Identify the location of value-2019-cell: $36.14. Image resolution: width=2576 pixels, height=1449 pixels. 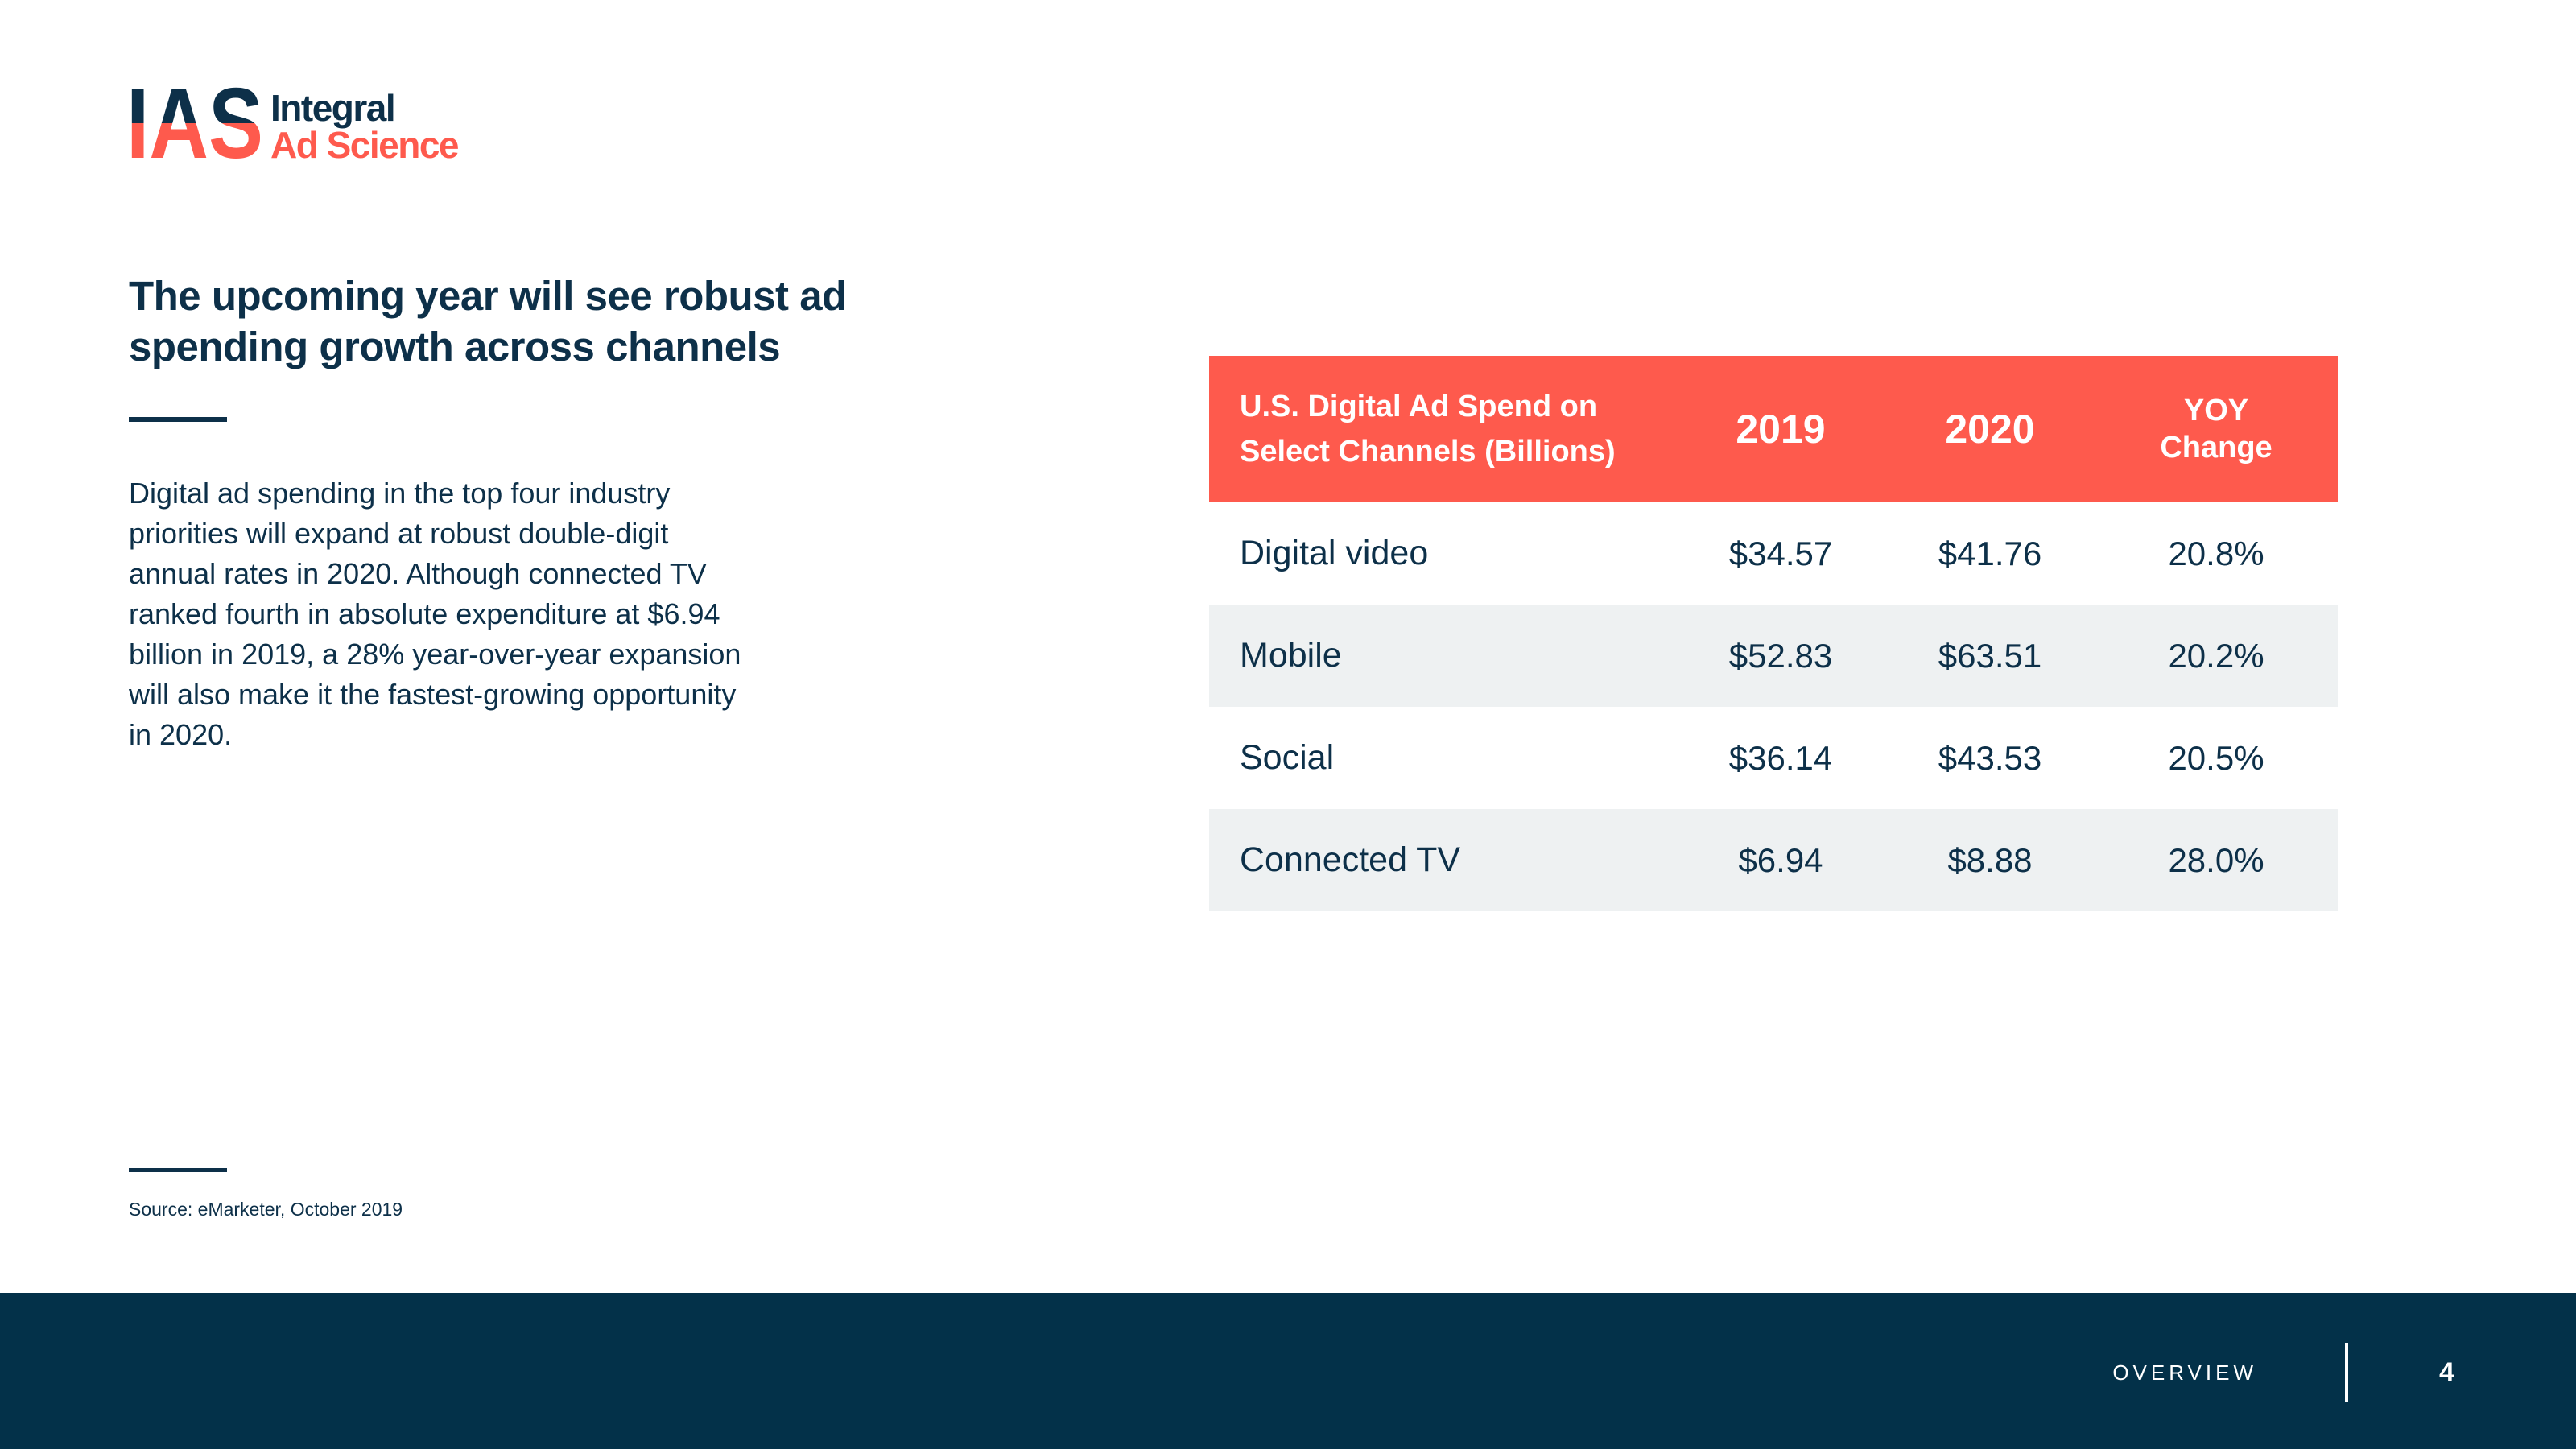
(1780, 757).